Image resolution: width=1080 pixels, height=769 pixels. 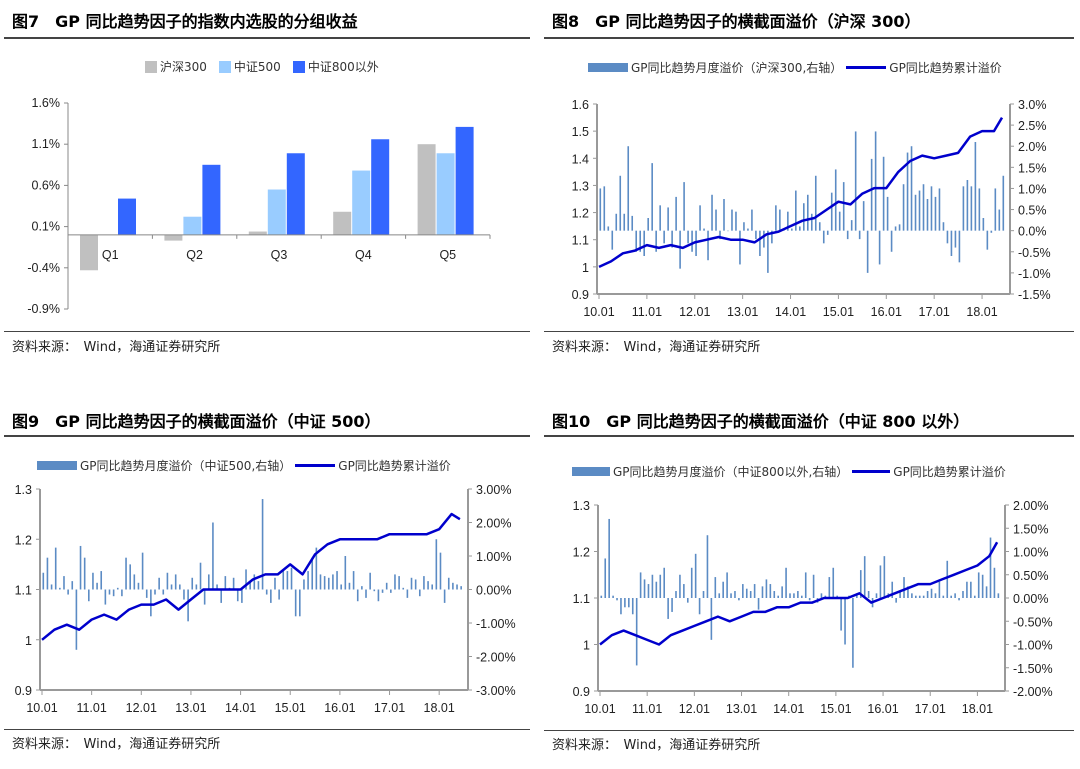 What do you see at coordinates (1034, 274) in the screenshot?
I see `right-tick-label: -1.0%` at bounding box center [1034, 274].